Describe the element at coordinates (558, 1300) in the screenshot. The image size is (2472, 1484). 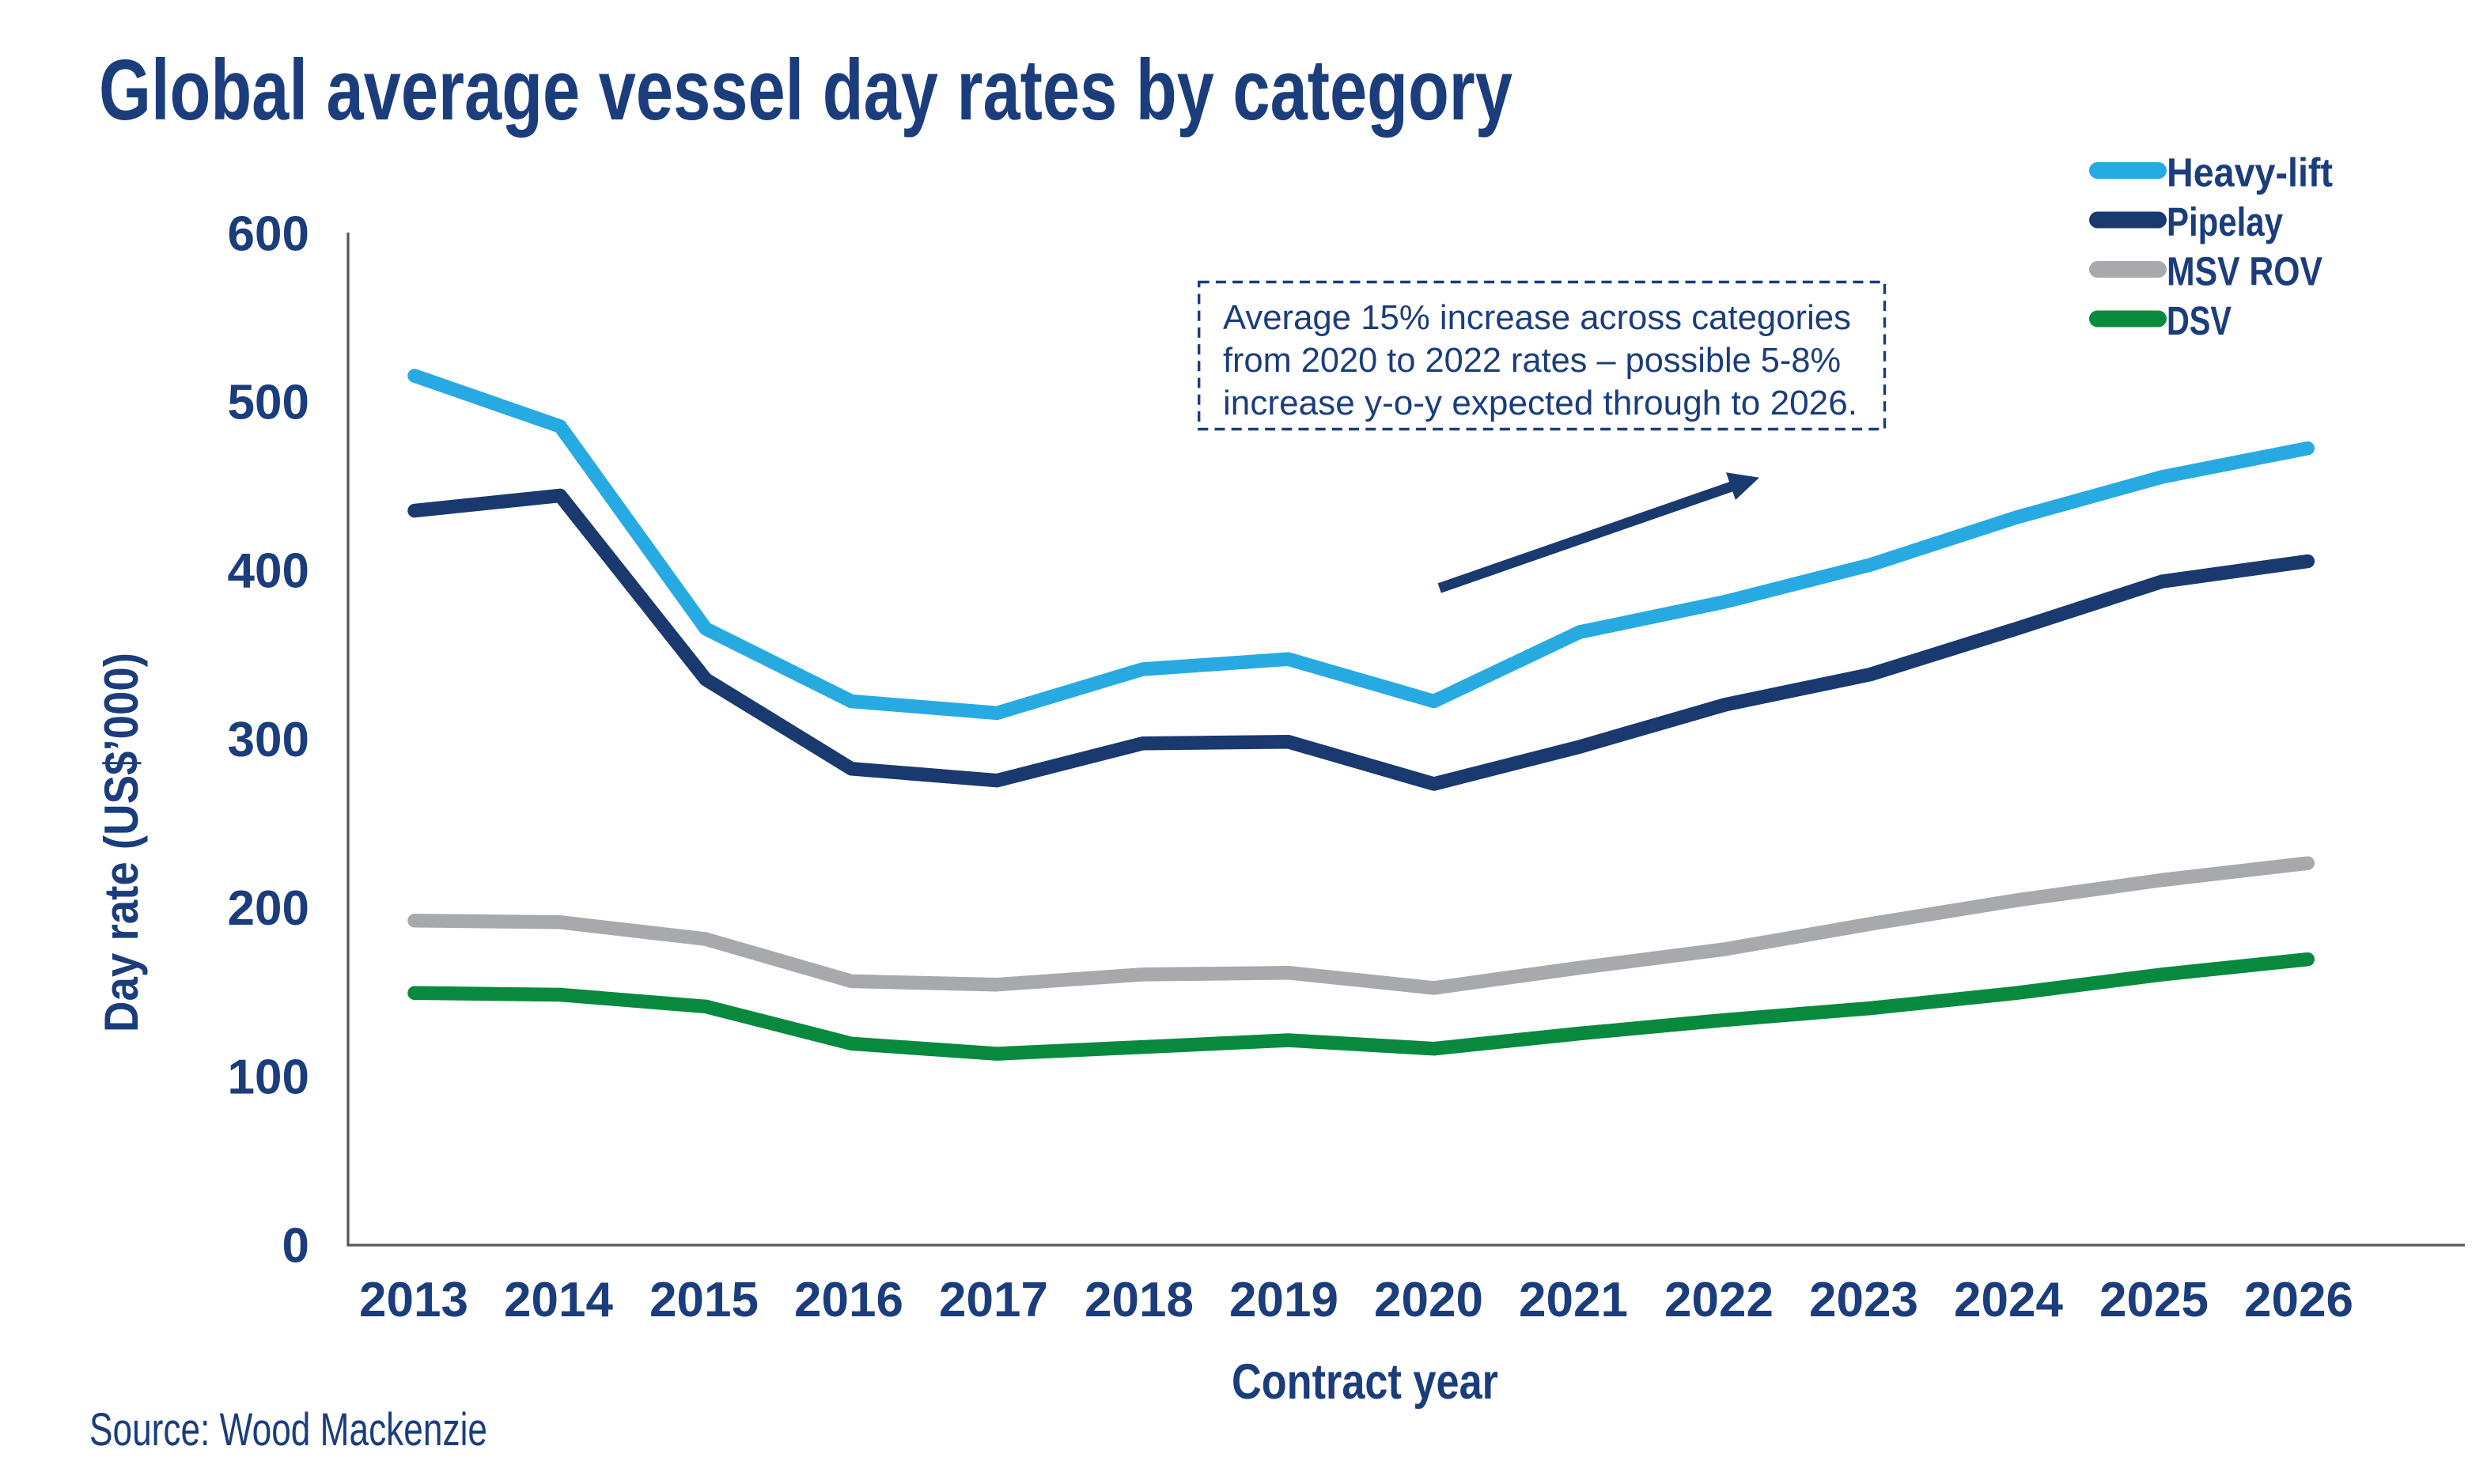
I see `svg-text: 2014` at that location.